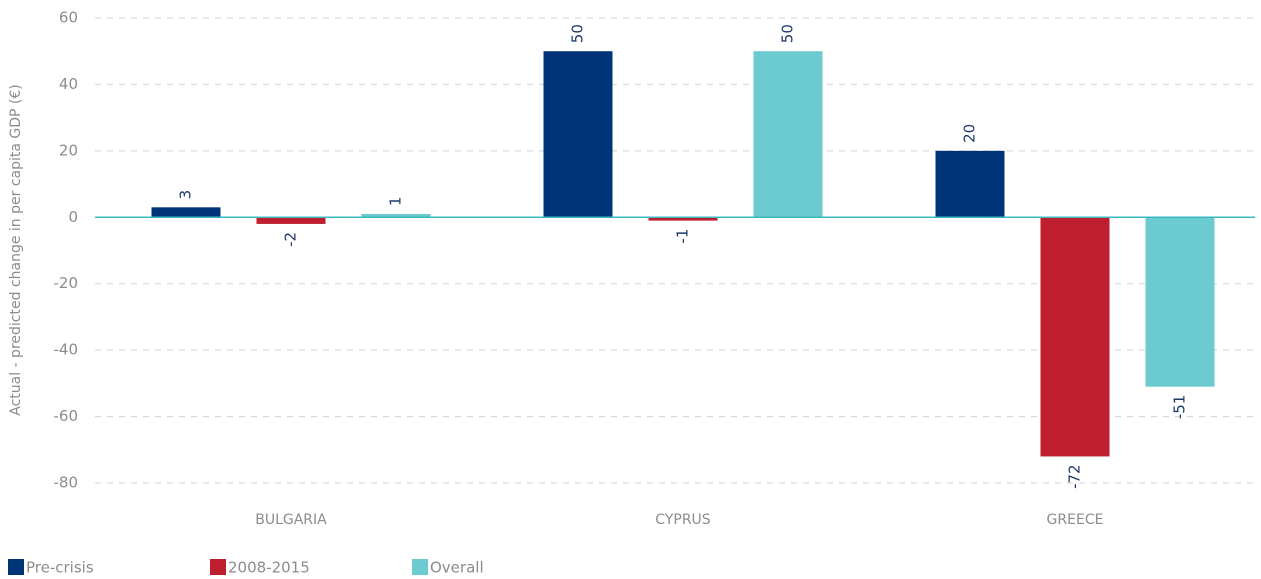 The image size is (1261, 579). Describe the element at coordinates (66, 283) in the screenshot. I see `y-tick-label: -20` at that location.